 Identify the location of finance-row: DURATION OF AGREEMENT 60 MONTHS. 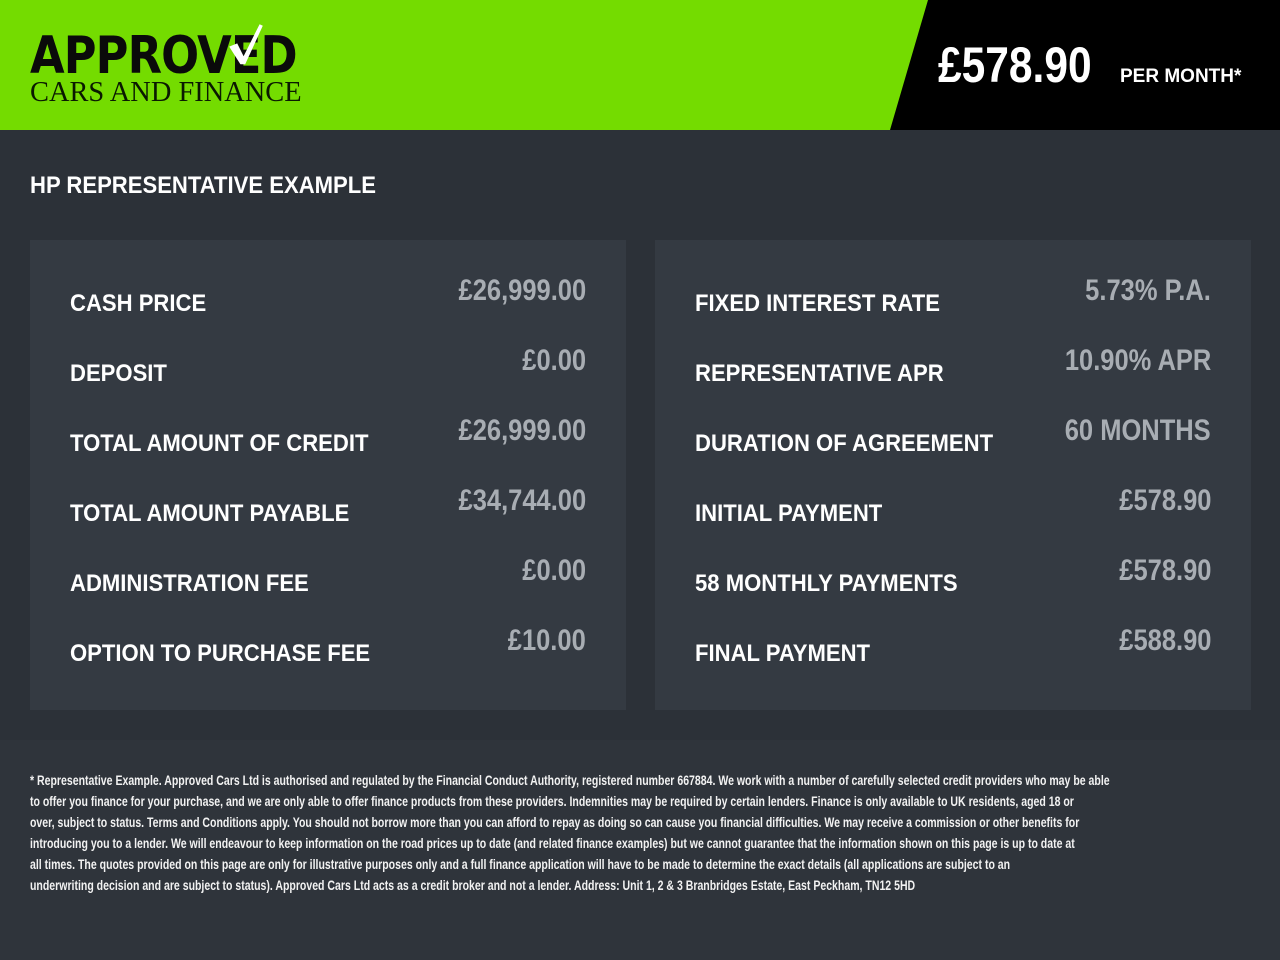
(953, 449).